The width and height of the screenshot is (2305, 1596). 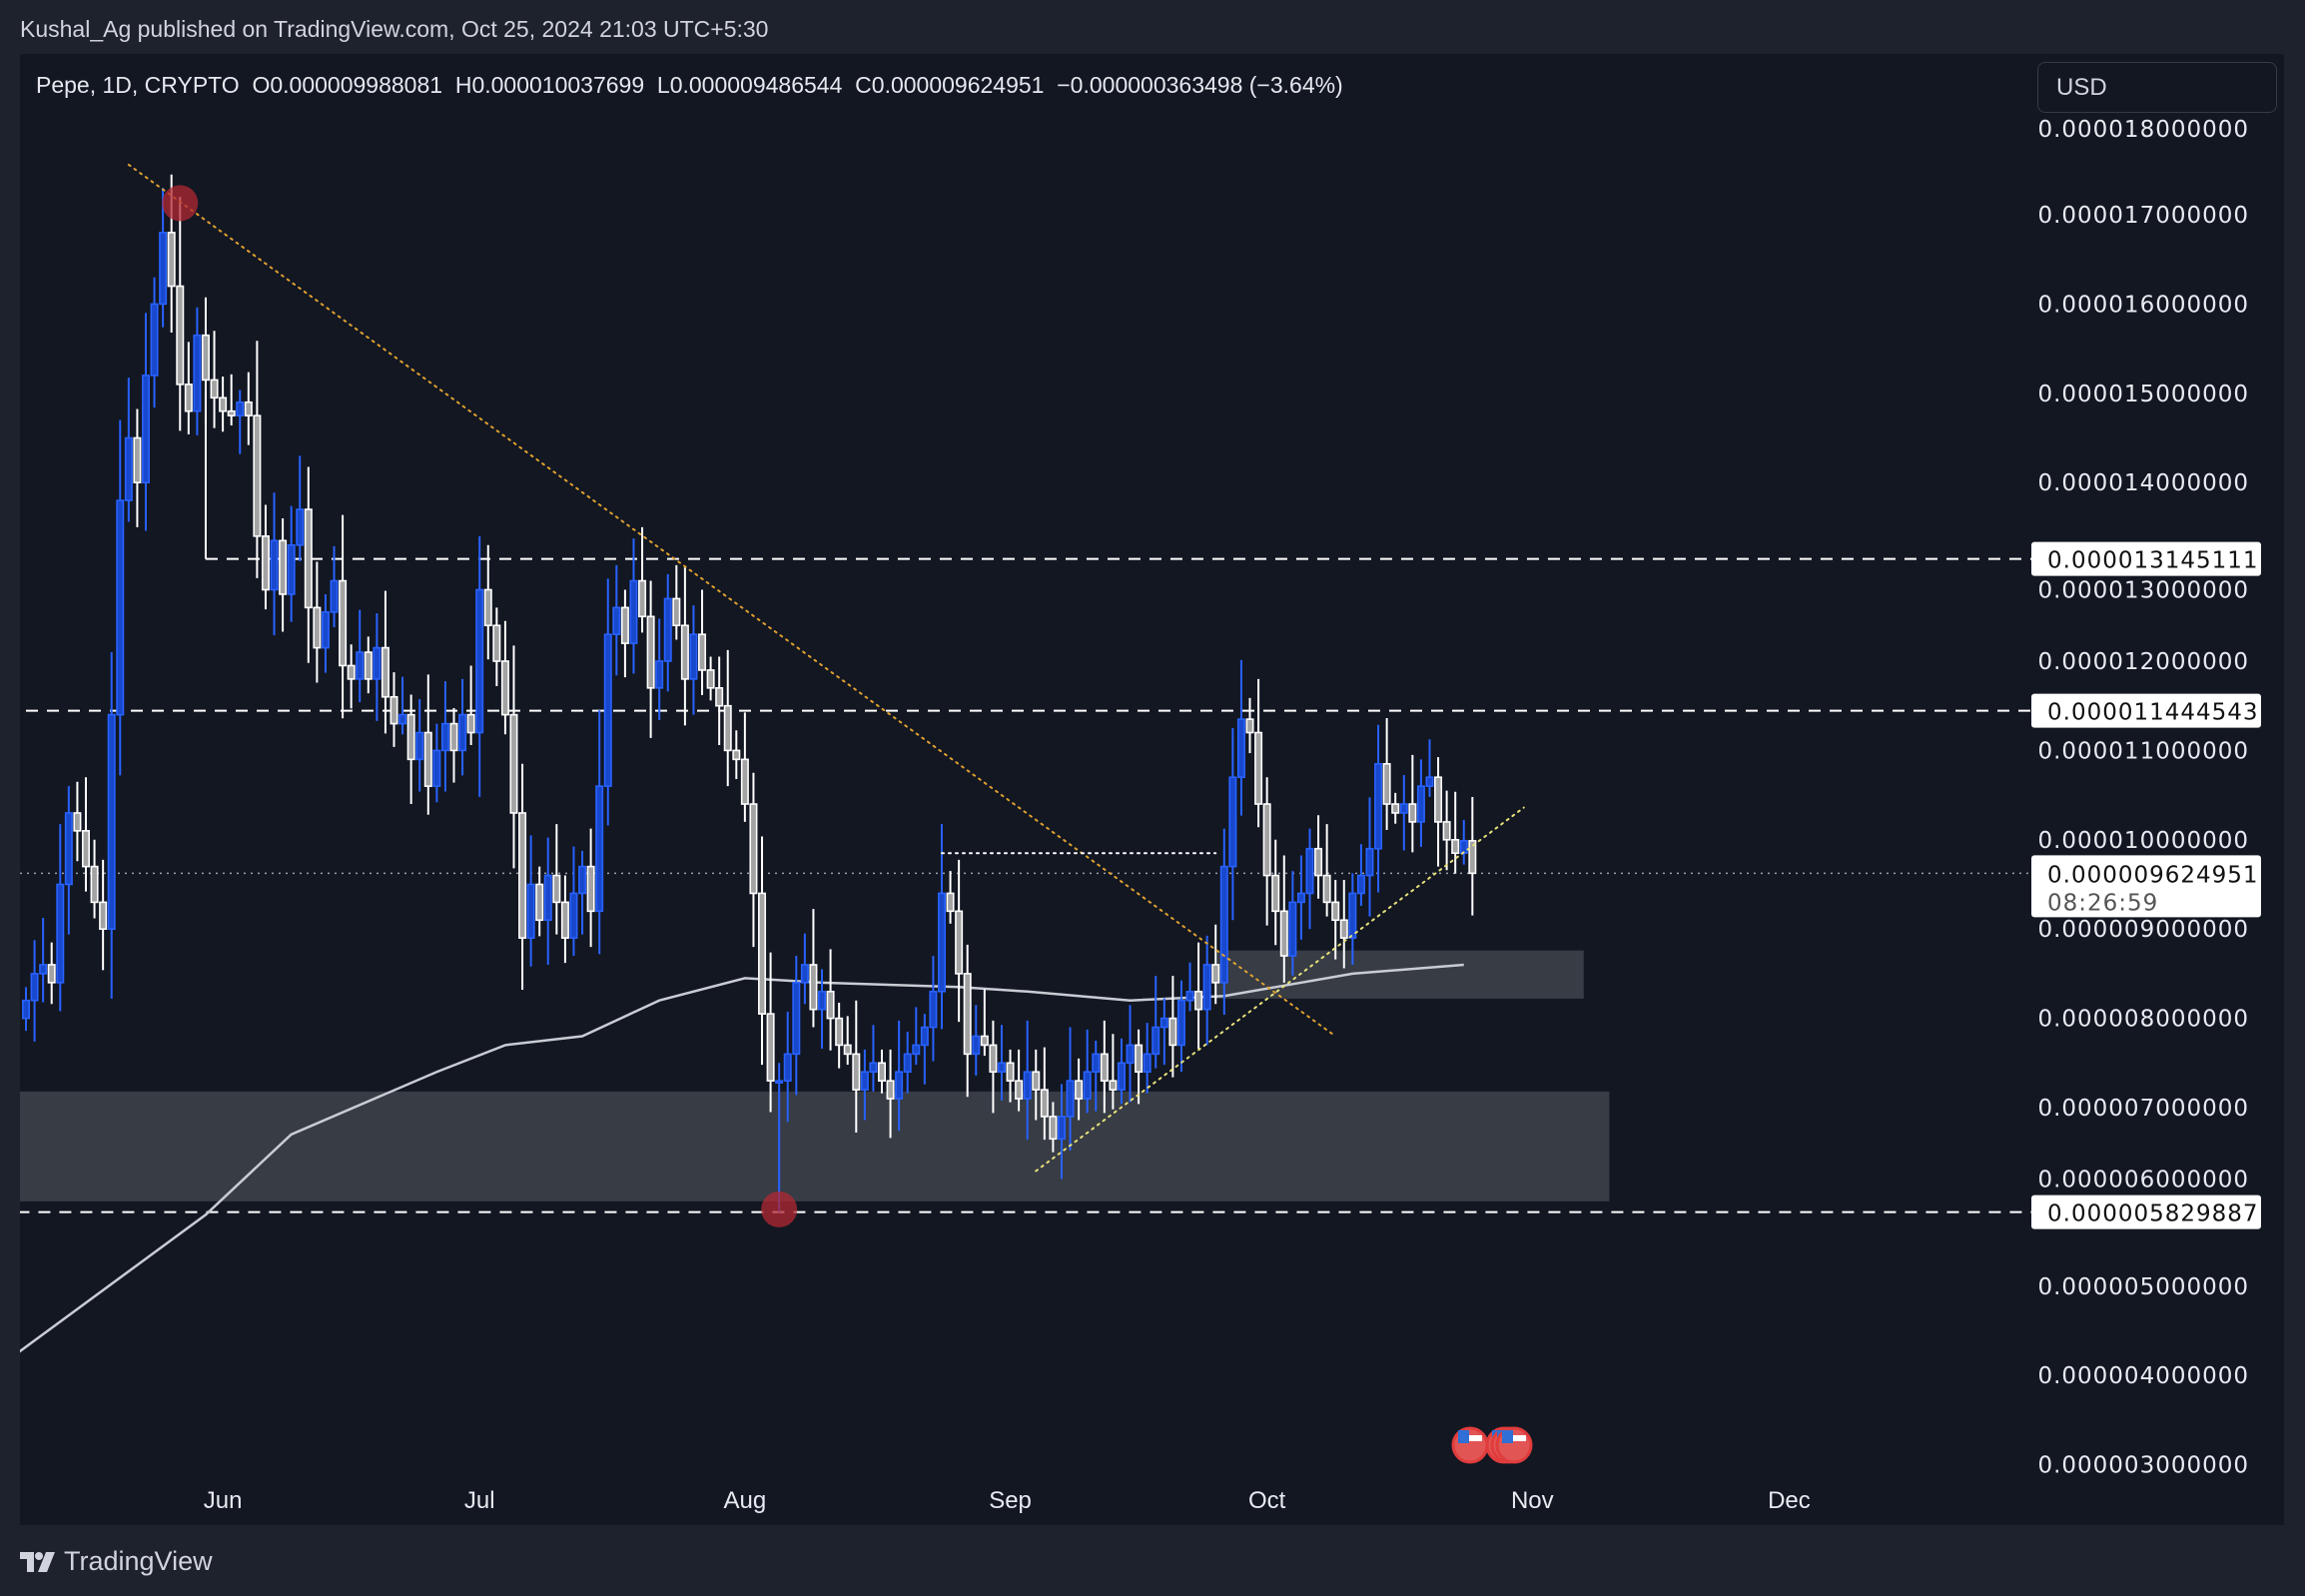 I want to click on time-axis: Jun Jul Aug Sep Oct Nov Dec, so click(x=1008, y=1500).